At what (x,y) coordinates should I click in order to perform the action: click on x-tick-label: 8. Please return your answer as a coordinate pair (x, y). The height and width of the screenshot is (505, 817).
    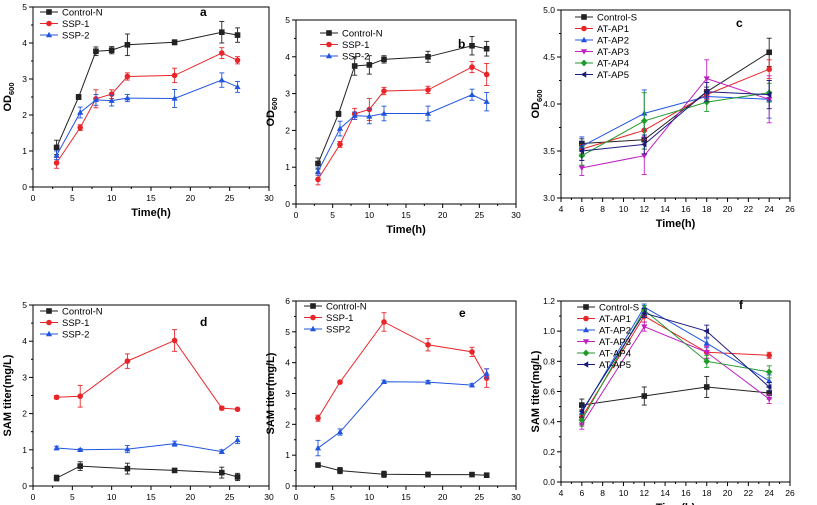
    Looking at the image, I should click on (602, 209).